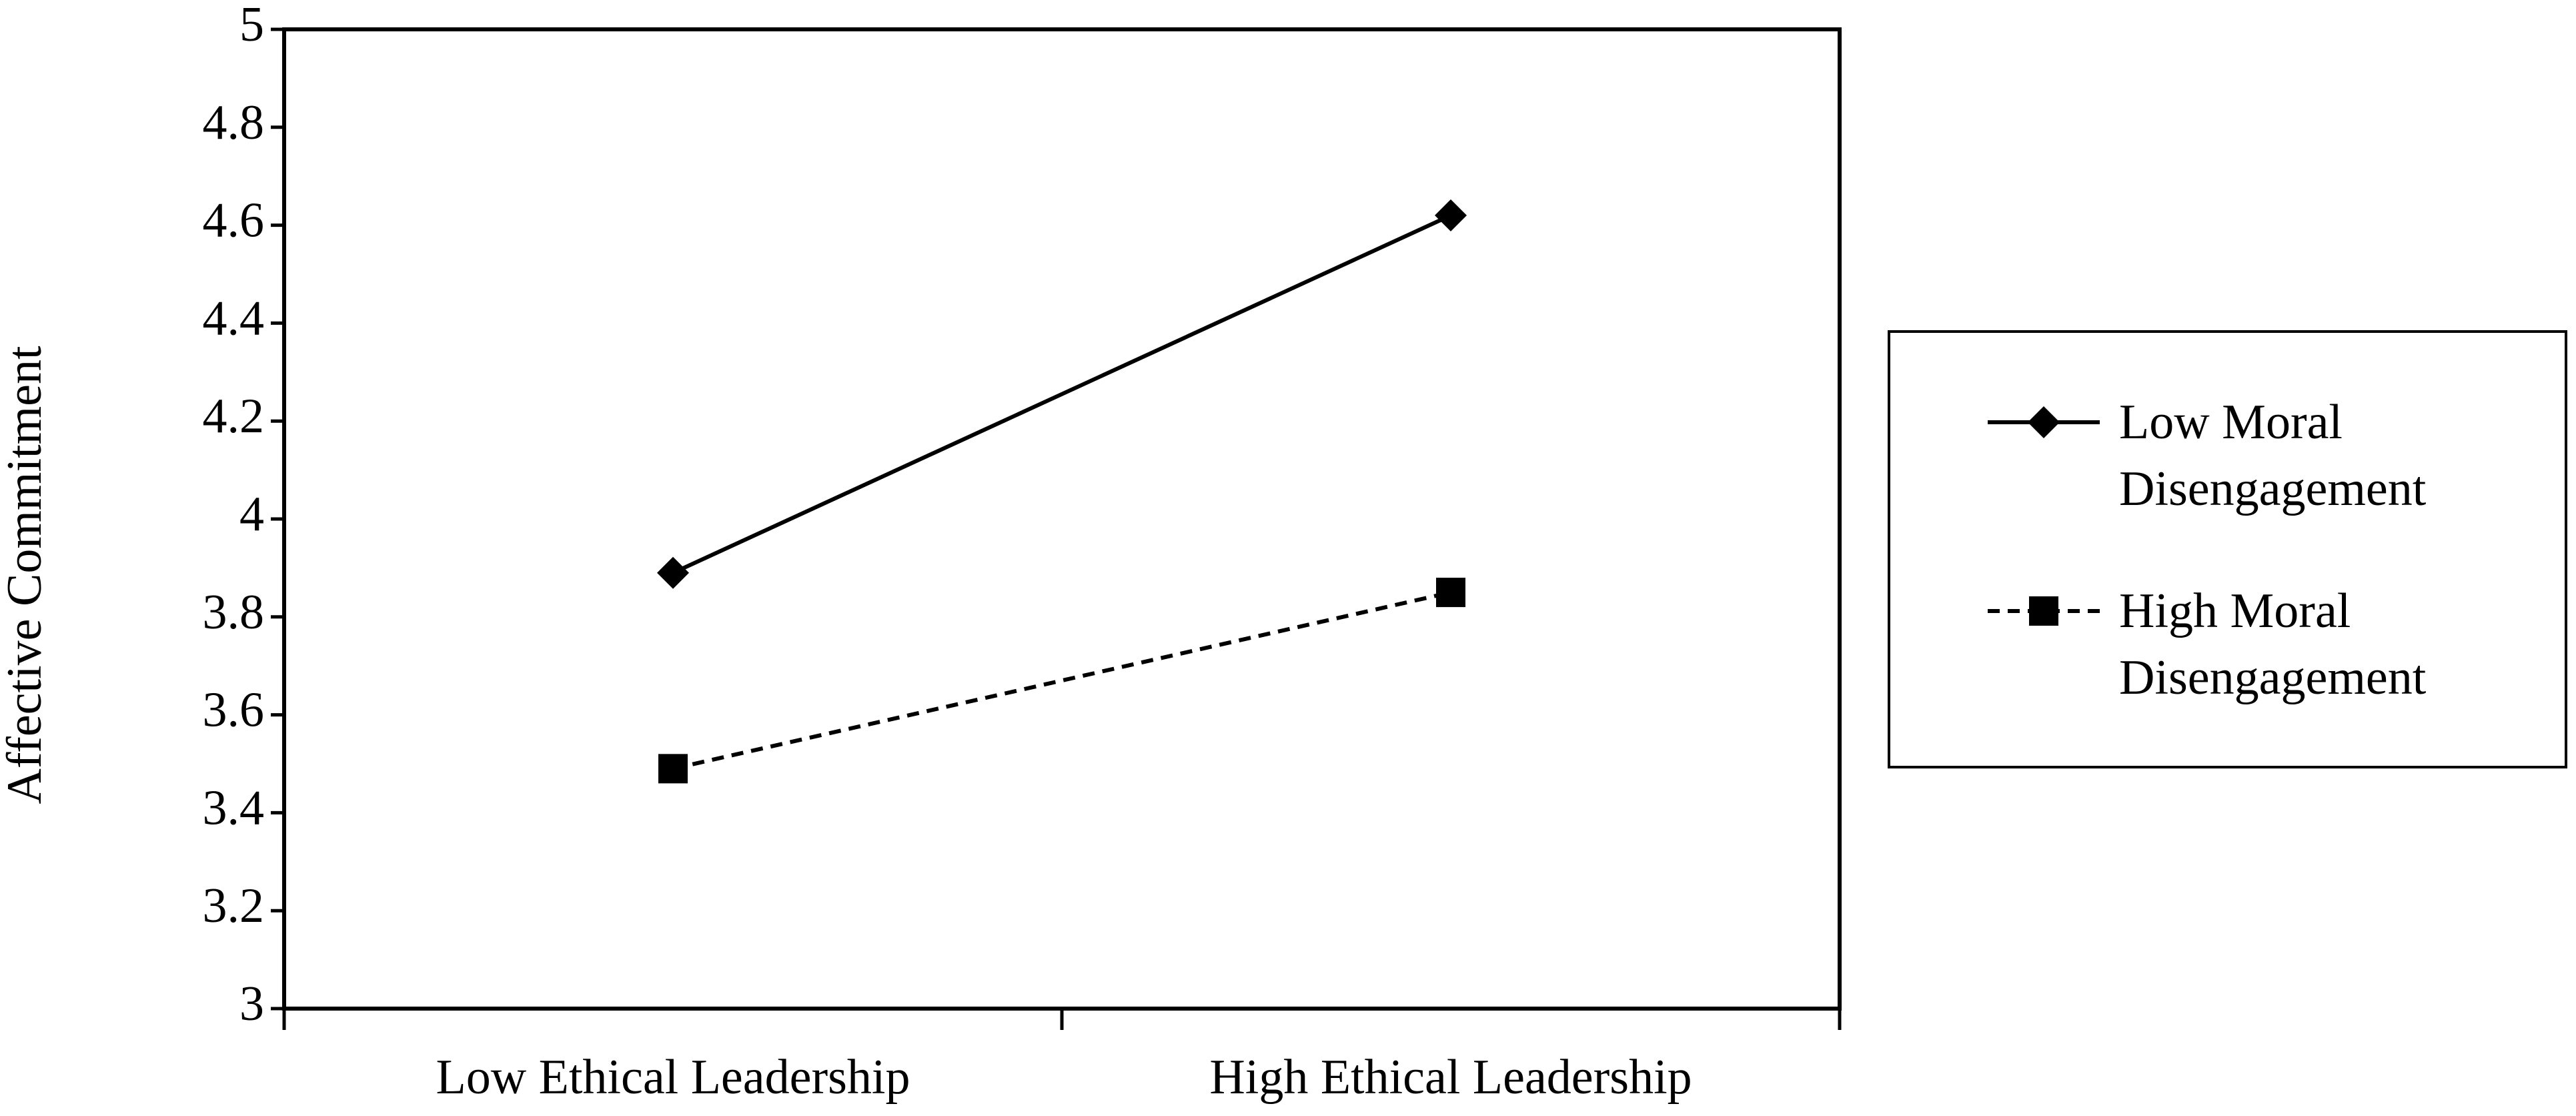 The height and width of the screenshot is (1116, 2576). What do you see at coordinates (234, 221) in the screenshot?
I see `y-tick-label: 4.6` at bounding box center [234, 221].